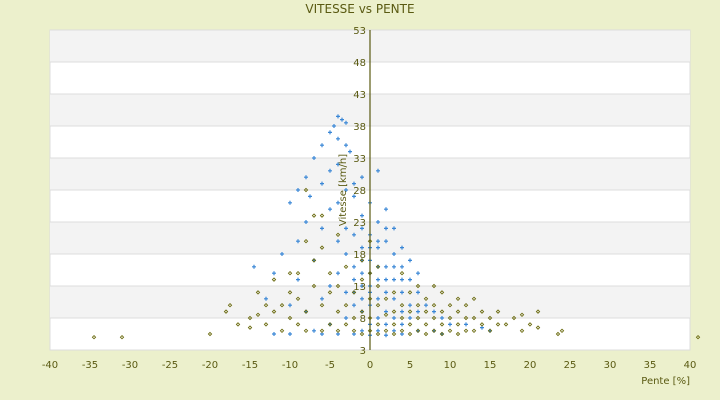 Image resolution: width=720 pixels, height=400 pixels. What do you see at coordinates (210, 365) in the screenshot?
I see `x-tick-label: -20` at bounding box center [210, 365].